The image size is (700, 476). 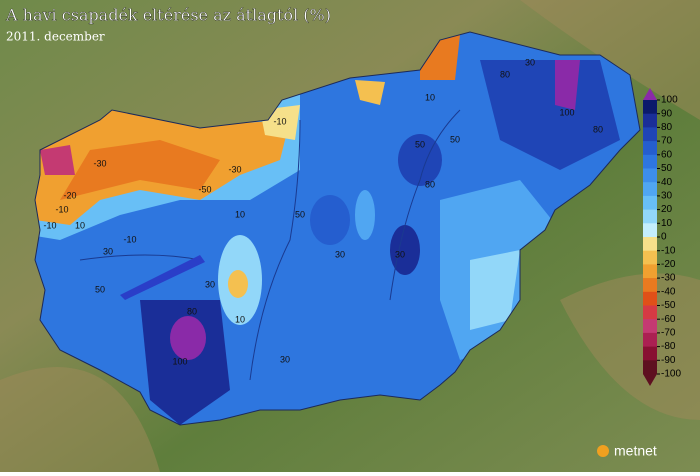 I want to click on legend-tick-label: -80, so click(x=668, y=346).